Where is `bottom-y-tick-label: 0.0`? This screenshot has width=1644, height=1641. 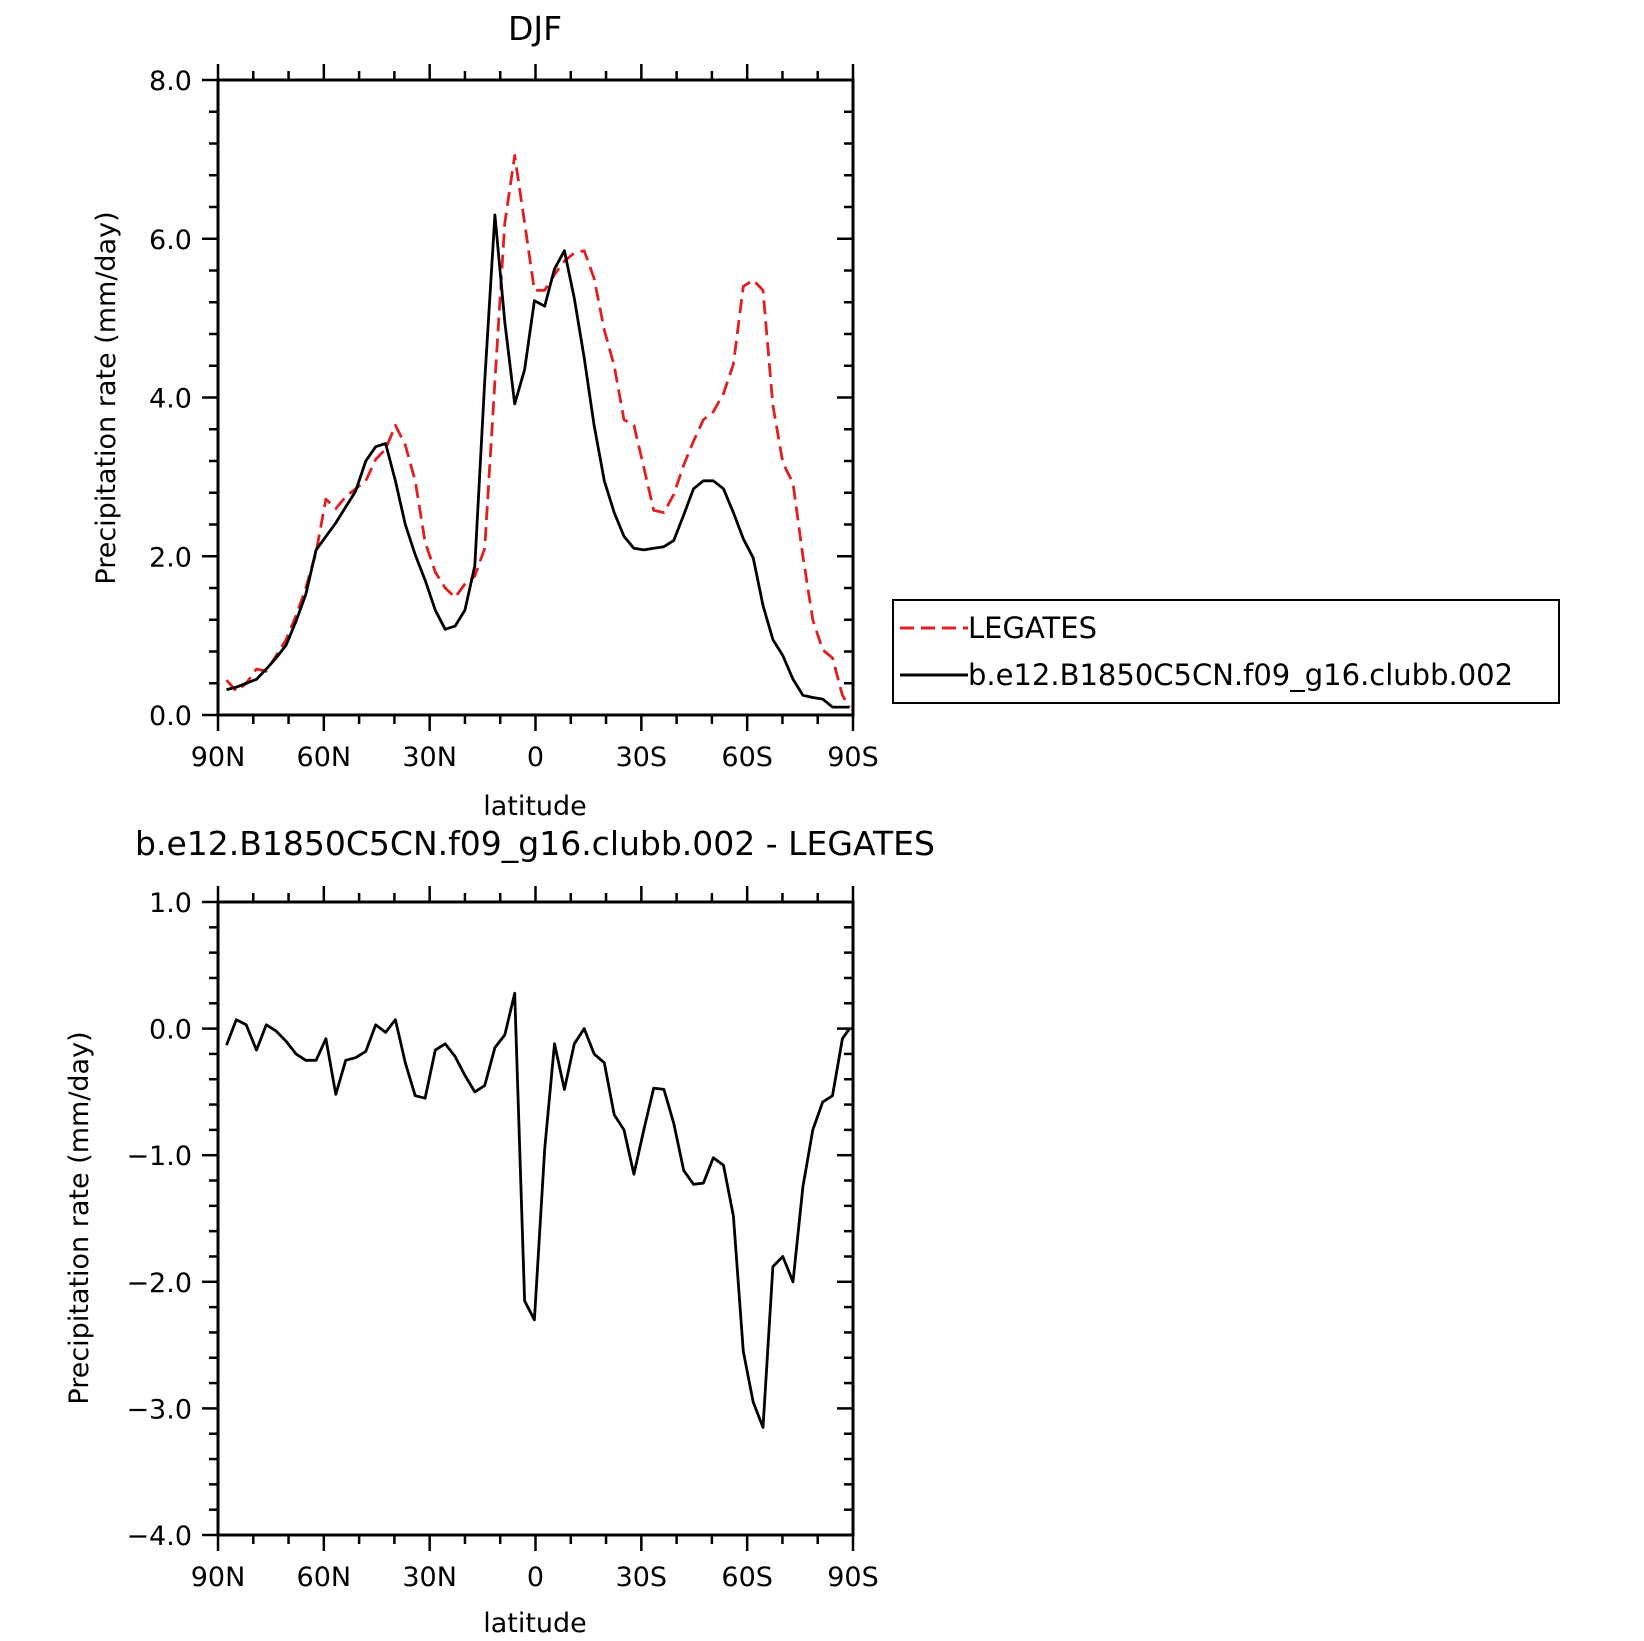
bottom-y-tick-label: 0.0 is located at coordinates (170, 1030).